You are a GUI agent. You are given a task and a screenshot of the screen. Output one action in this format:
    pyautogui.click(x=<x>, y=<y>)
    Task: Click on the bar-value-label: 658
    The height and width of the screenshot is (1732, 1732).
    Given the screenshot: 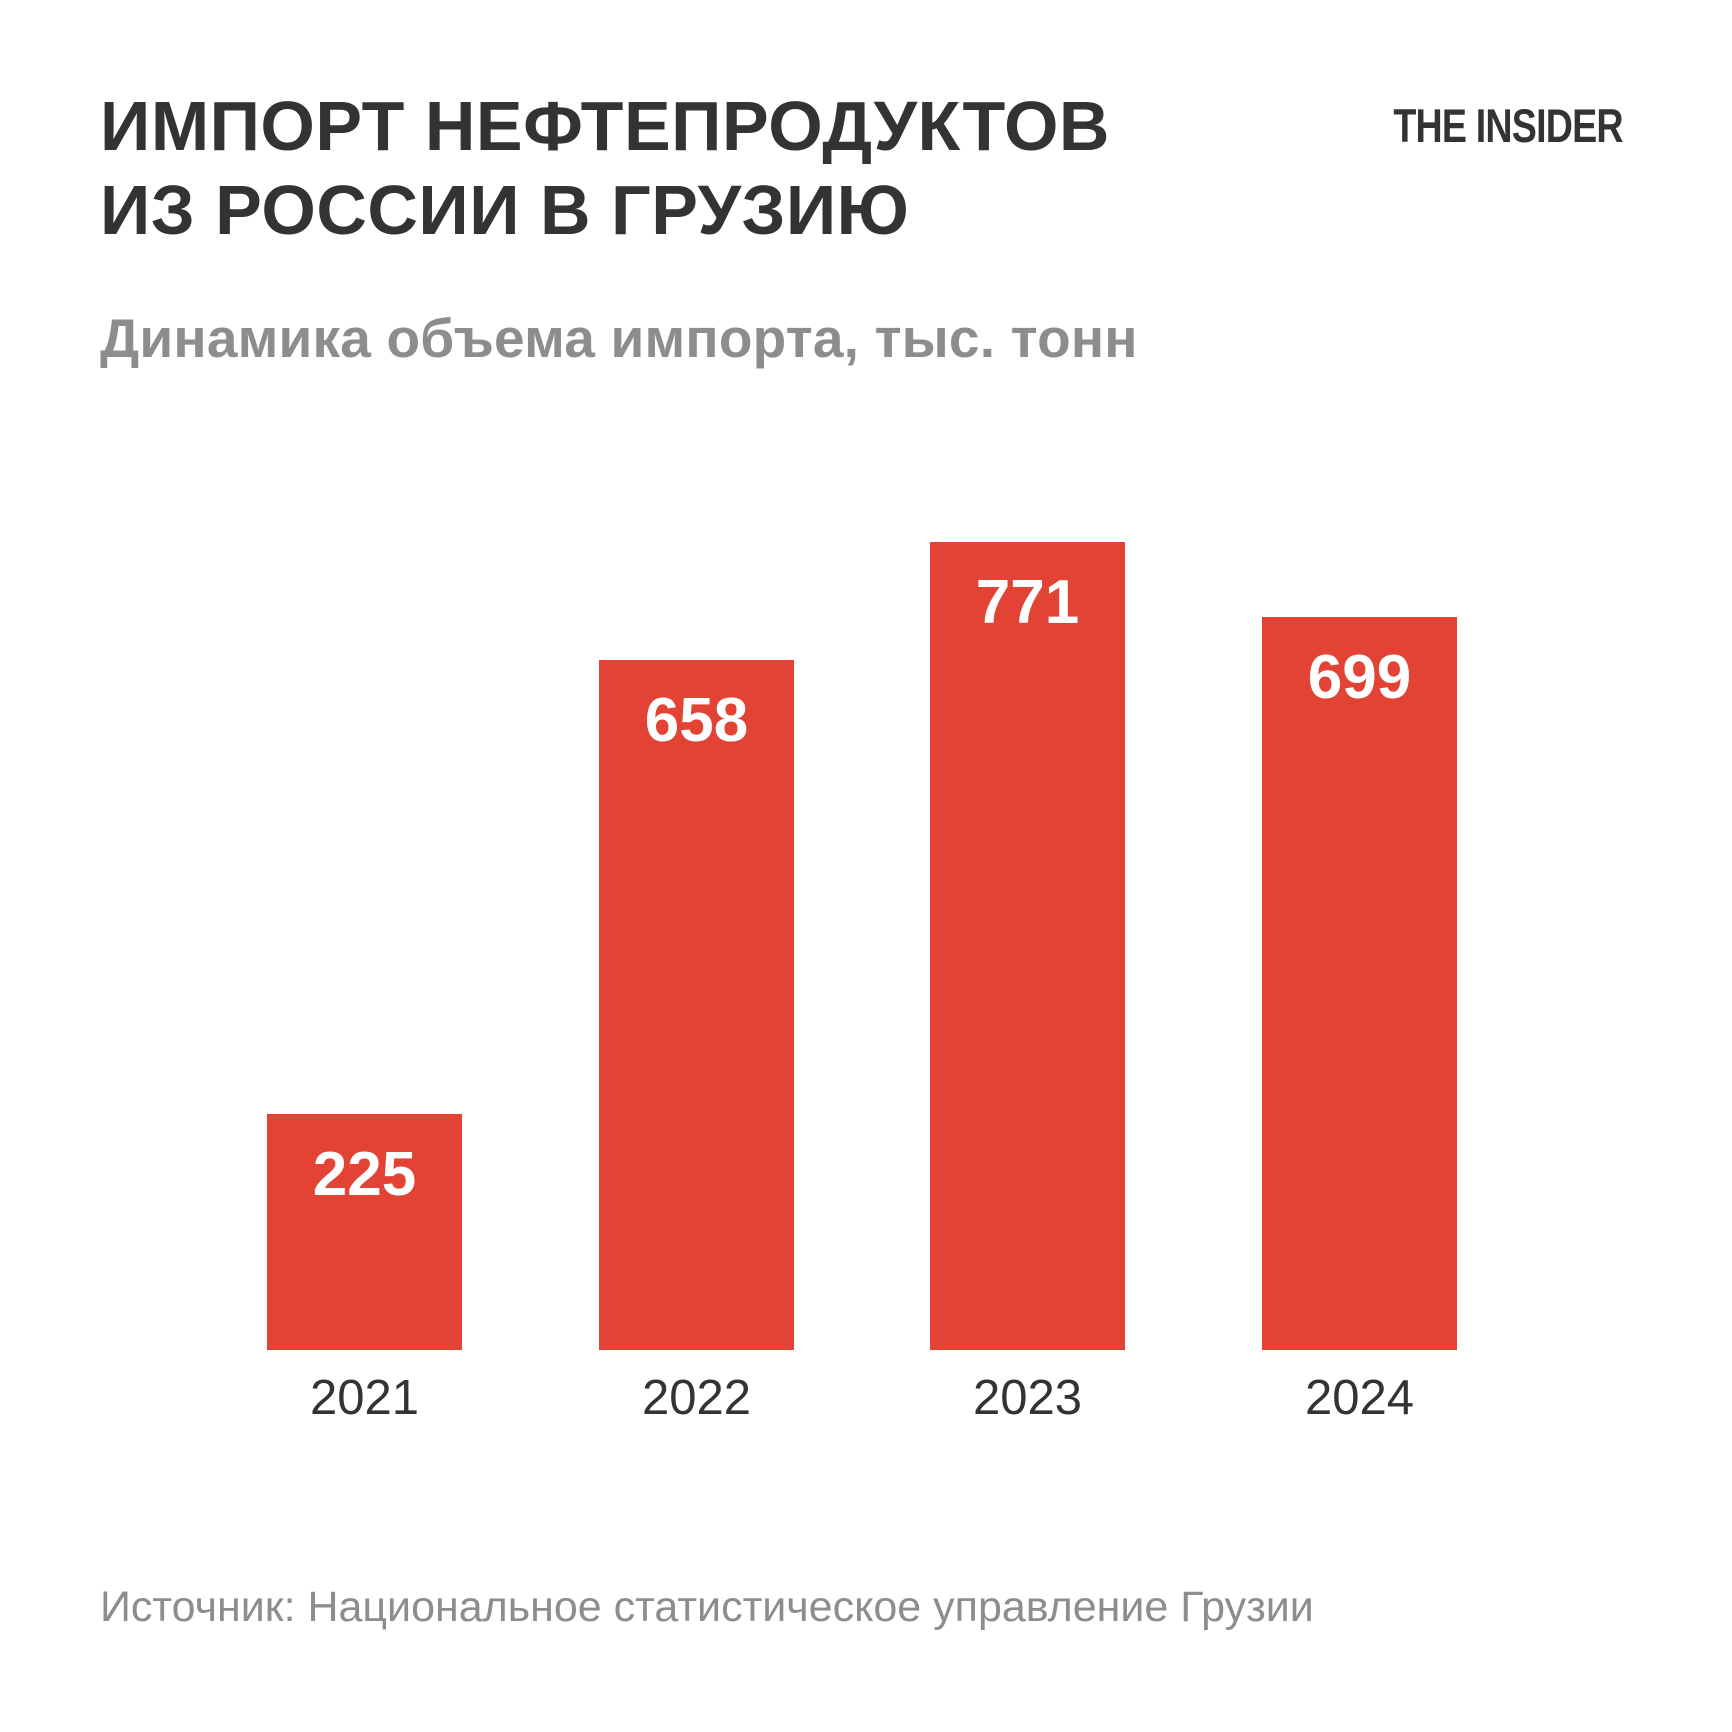 What is the action you would take?
    pyautogui.click(x=696, y=720)
    